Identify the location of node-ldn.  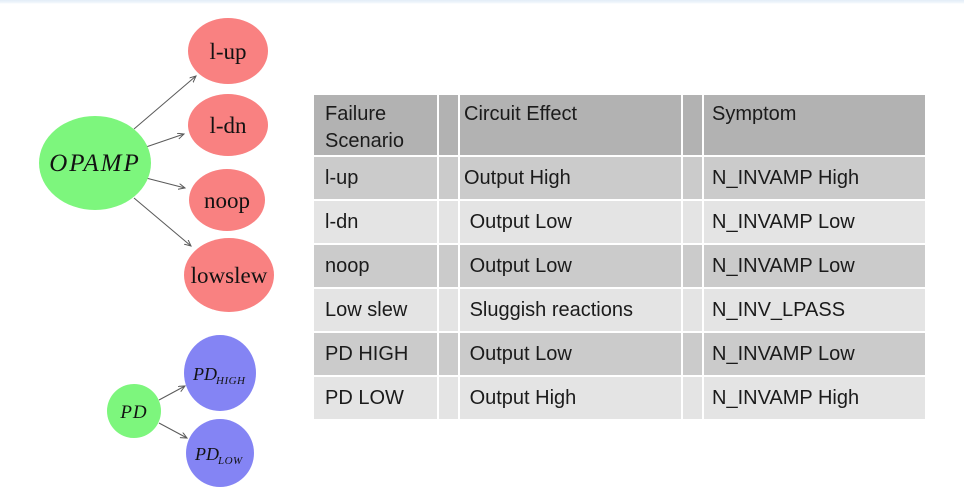
(228, 125).